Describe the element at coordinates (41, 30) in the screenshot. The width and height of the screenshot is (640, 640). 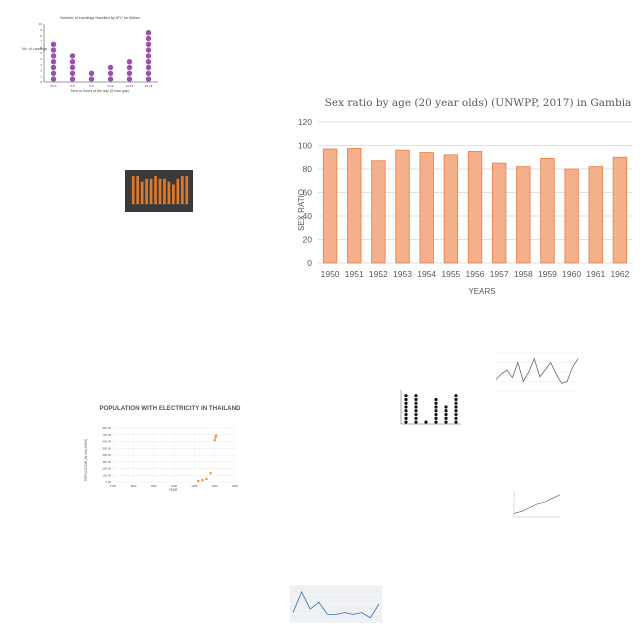
I see `dot-a-y-tick-label: 9` at that location.